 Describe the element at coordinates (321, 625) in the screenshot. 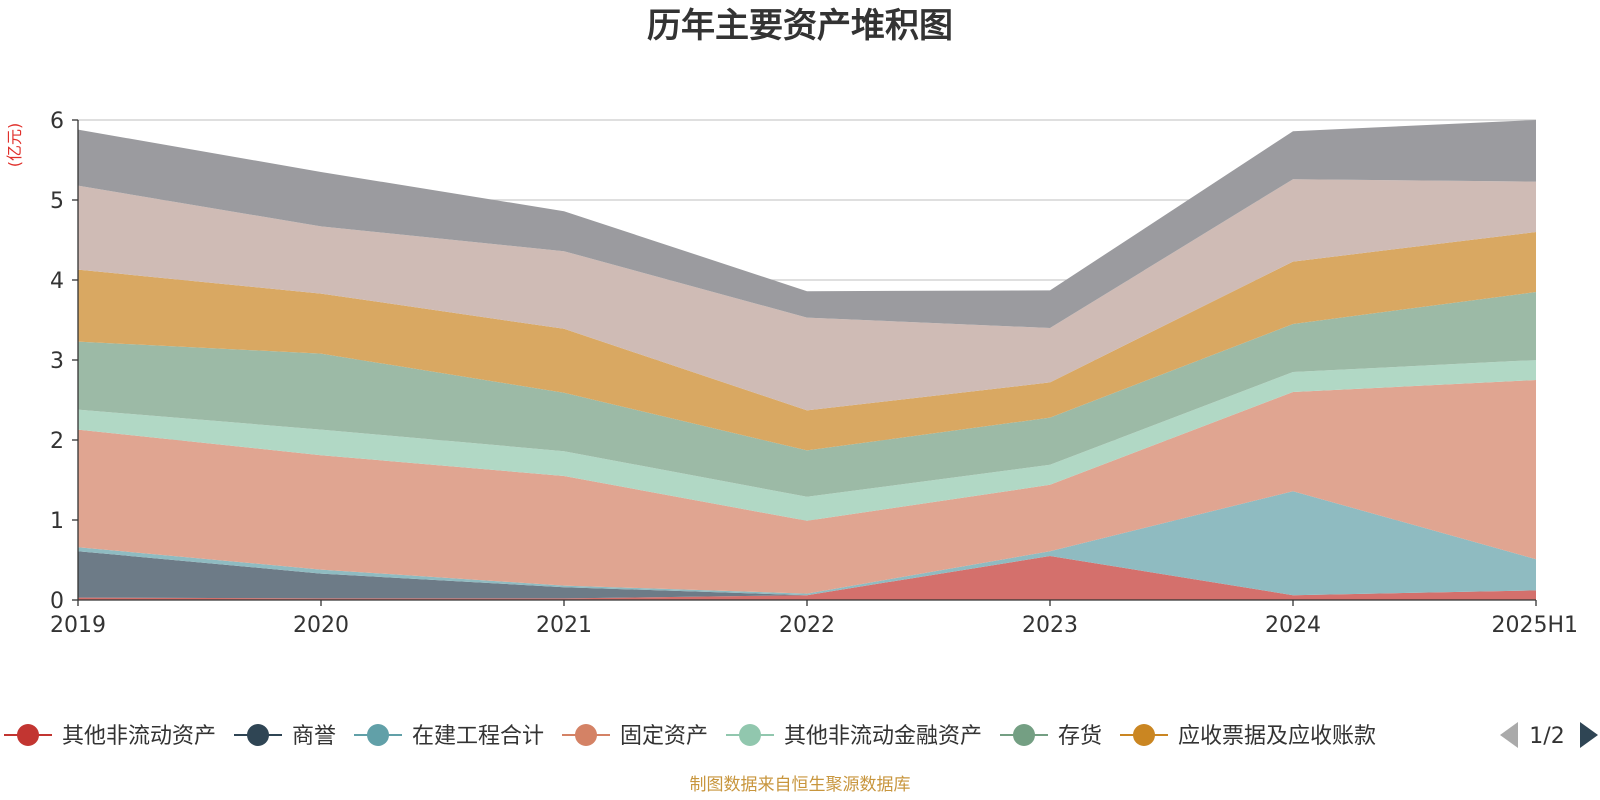

I see `x-tick-label: 2020` at that location.